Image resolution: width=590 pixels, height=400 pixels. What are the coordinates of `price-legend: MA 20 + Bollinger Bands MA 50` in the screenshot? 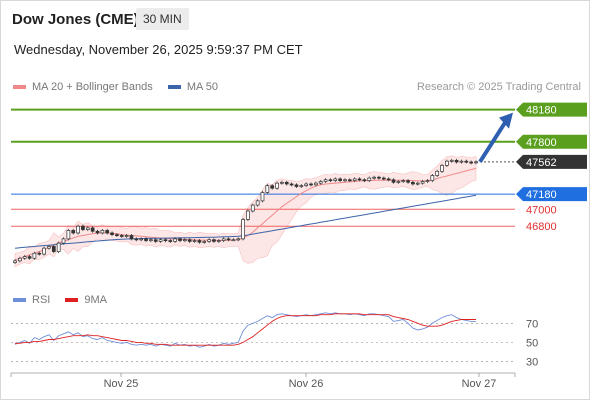 It's located at (121, 87).